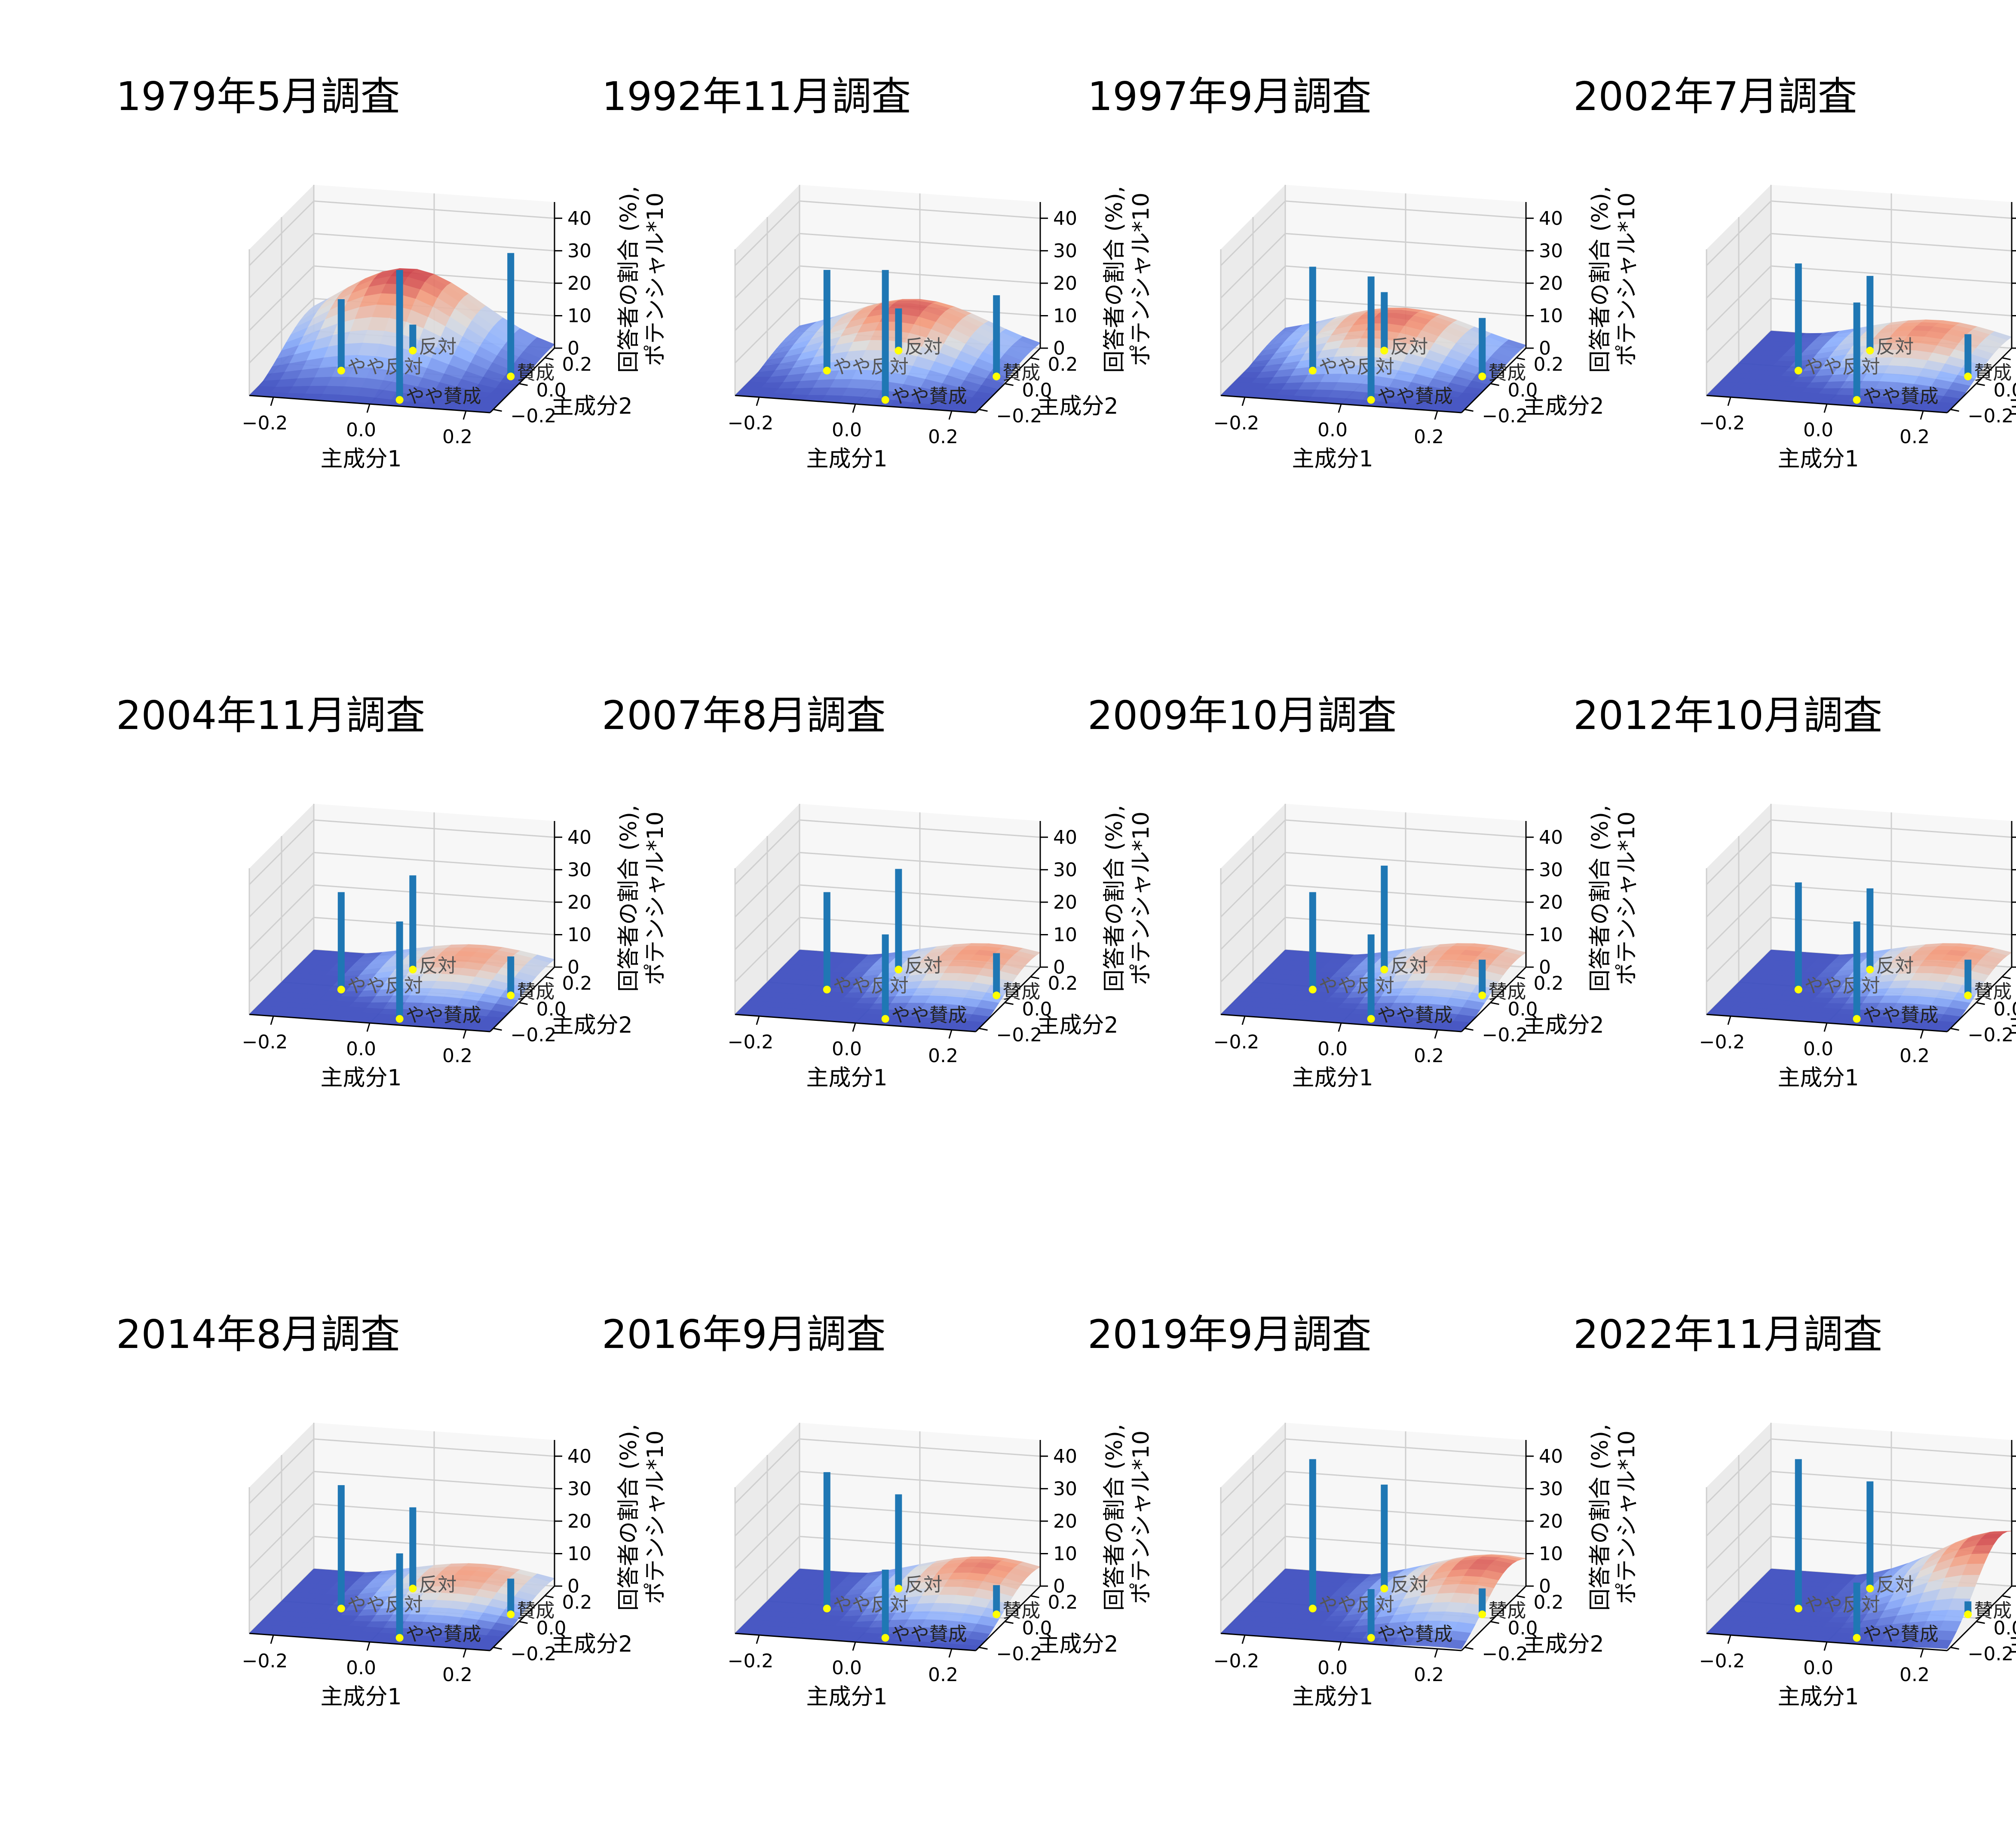 Image resolution: width=2016 pixels, height=1844 pixels. I want to click on z-tick-label: 10, so click(1551, 935).